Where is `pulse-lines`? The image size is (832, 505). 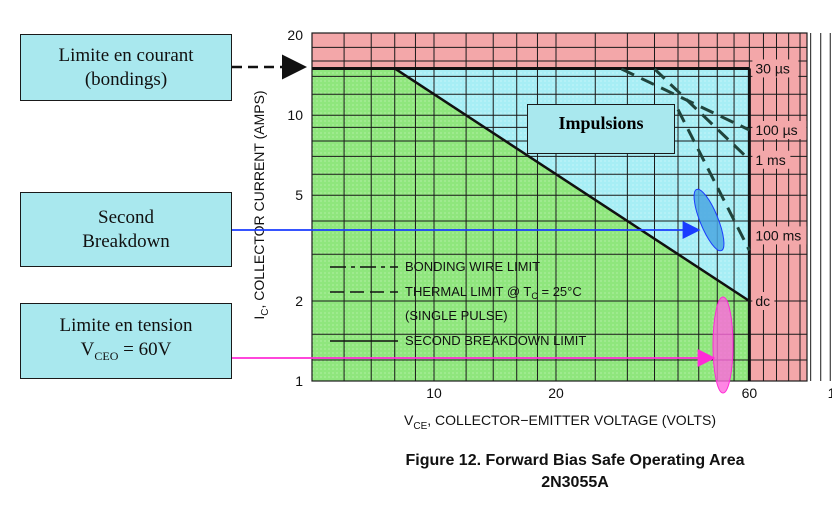 pulse-lines is located at coordinates (685, 159).